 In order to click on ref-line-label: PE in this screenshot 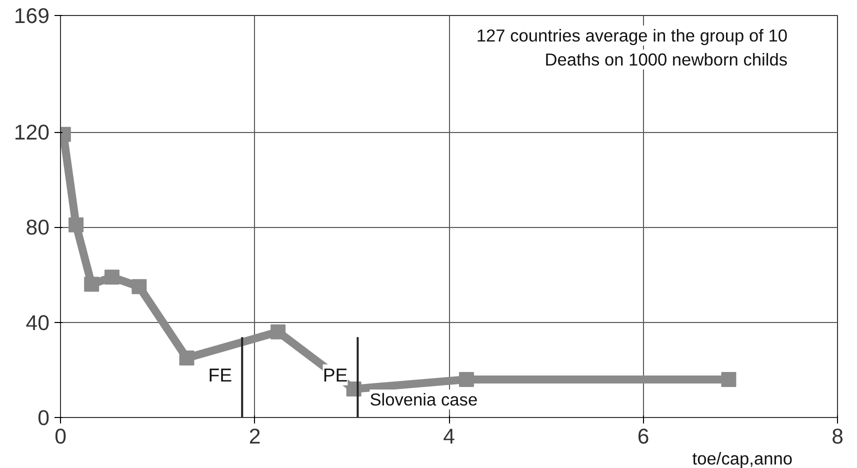, I will do `click(335, 375)`.